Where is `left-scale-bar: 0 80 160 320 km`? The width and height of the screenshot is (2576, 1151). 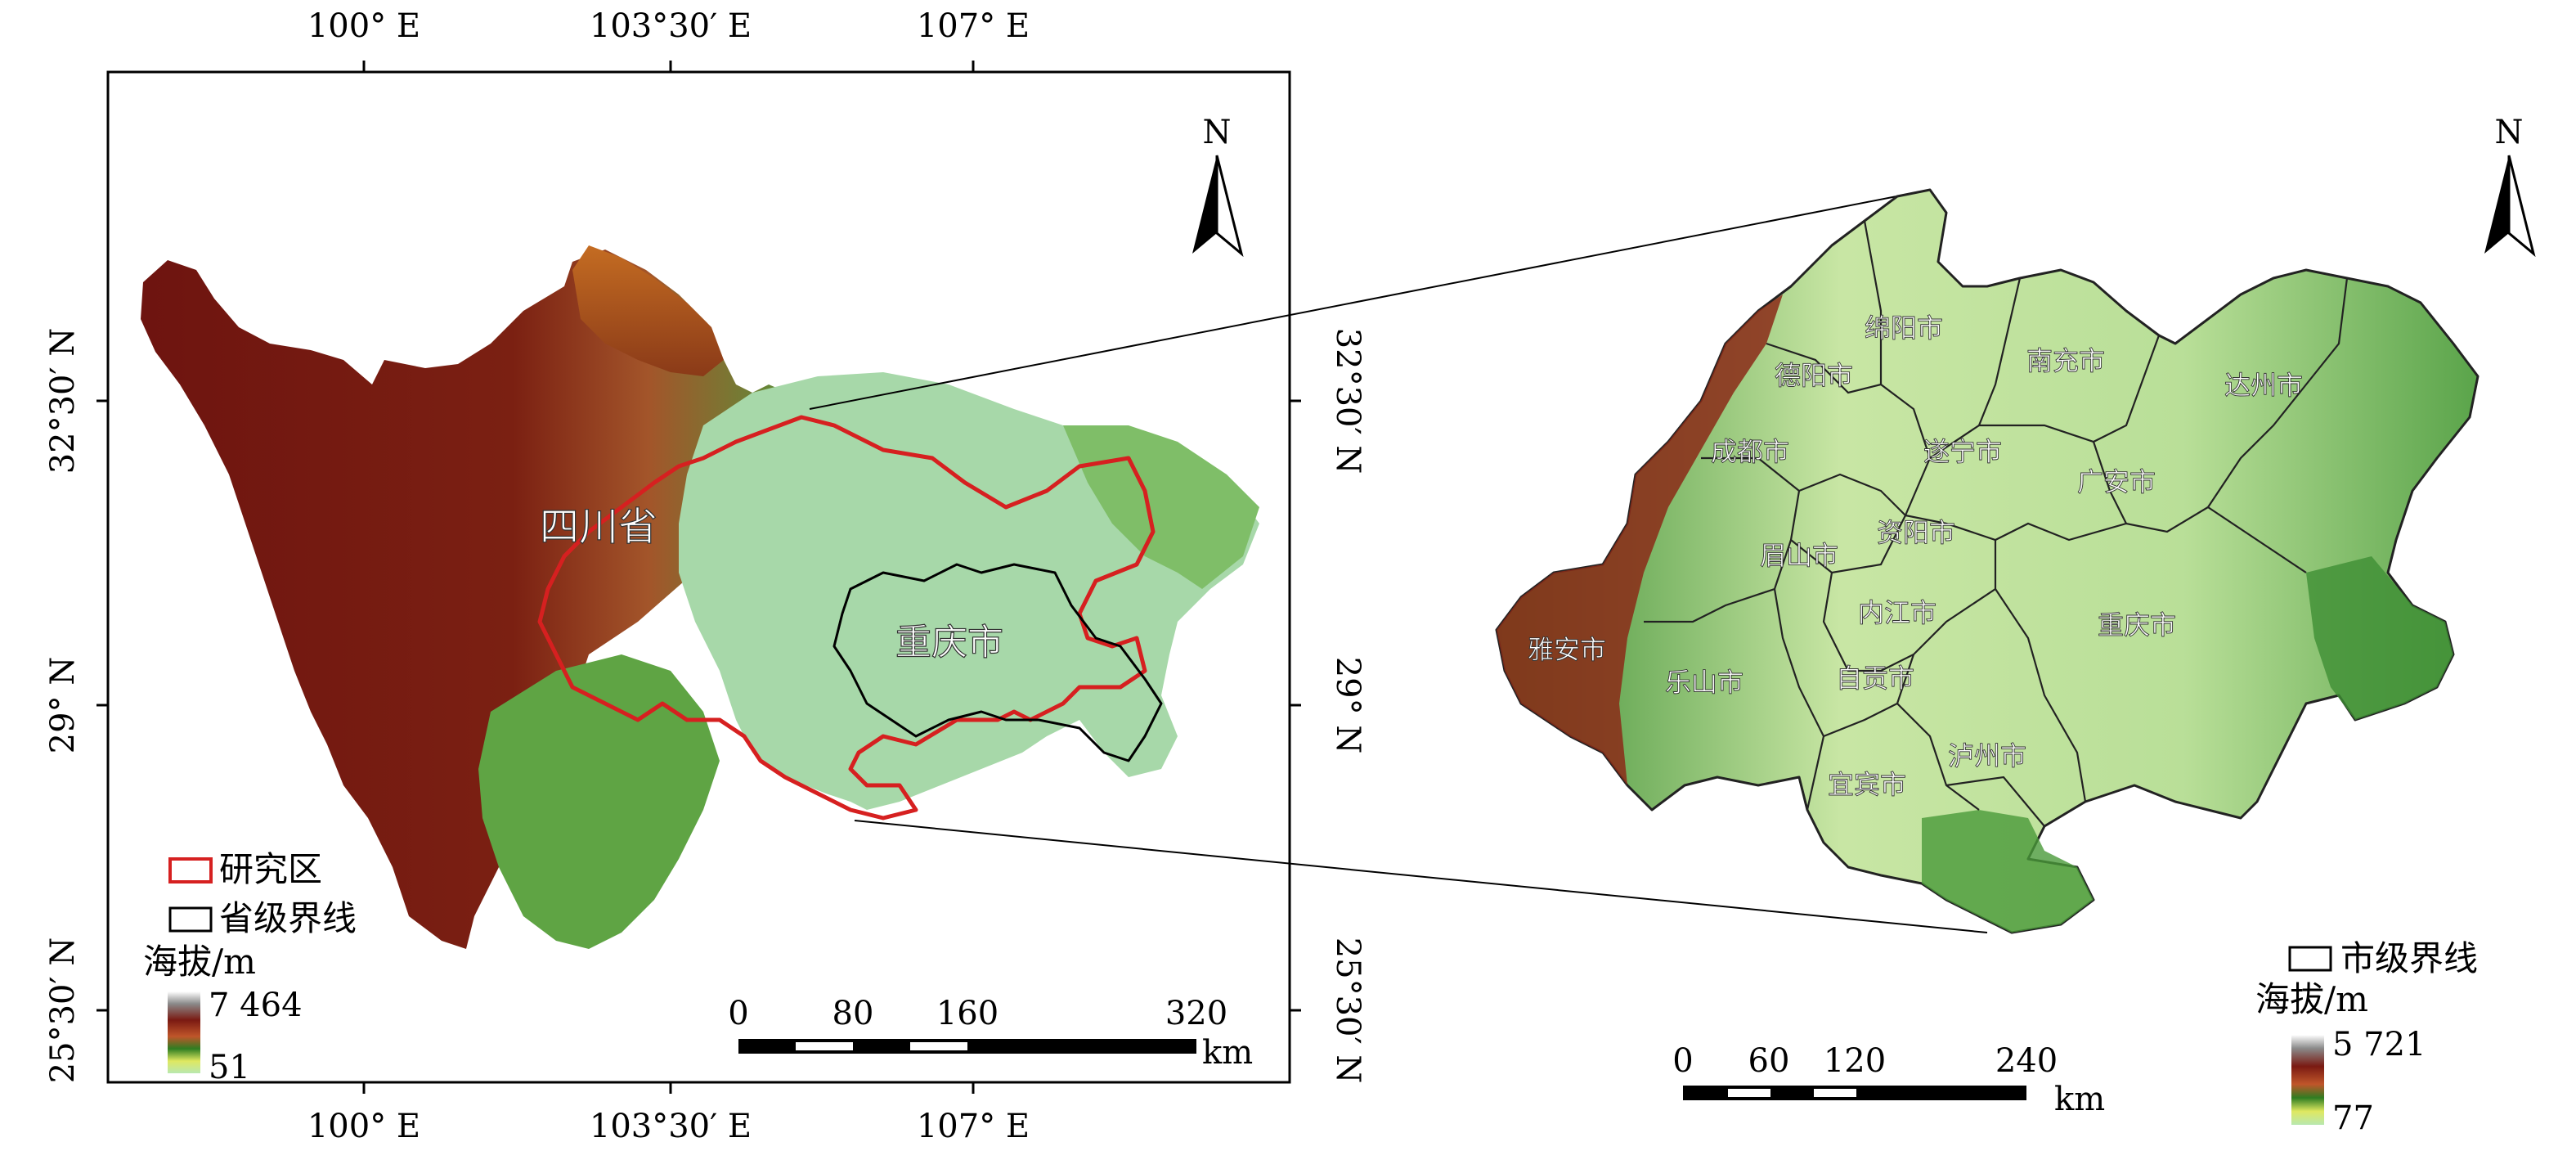
left-scale-bar: 0 80 160 320 km is located at coordinates (990, 1033).